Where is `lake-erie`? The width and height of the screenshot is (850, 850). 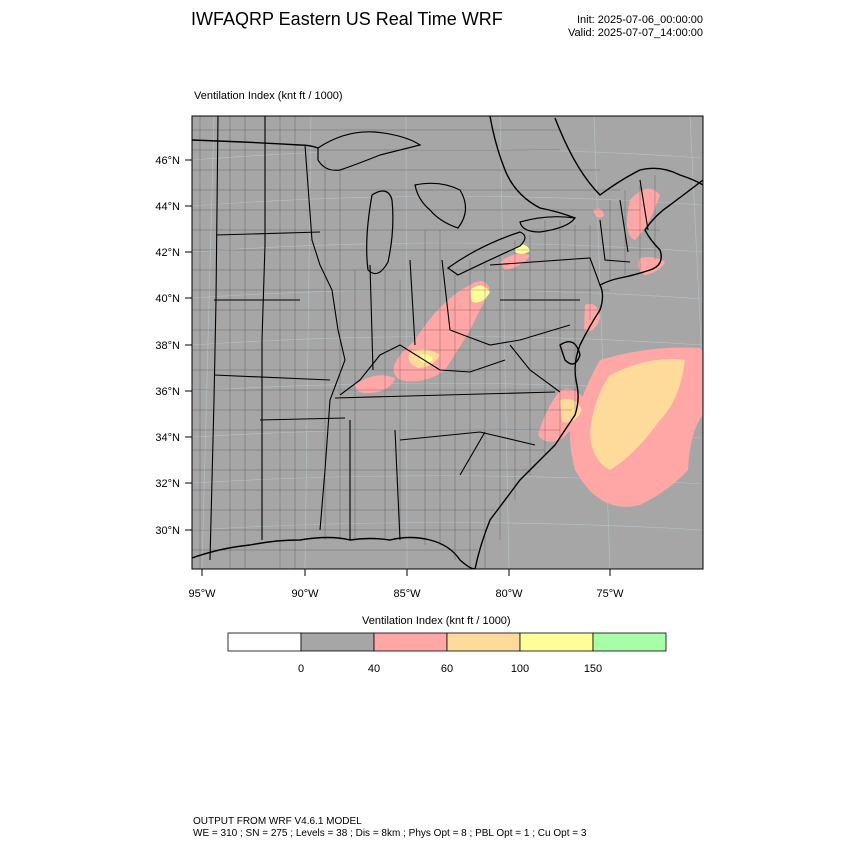
lake-erie is located at coordinates (486, 253).